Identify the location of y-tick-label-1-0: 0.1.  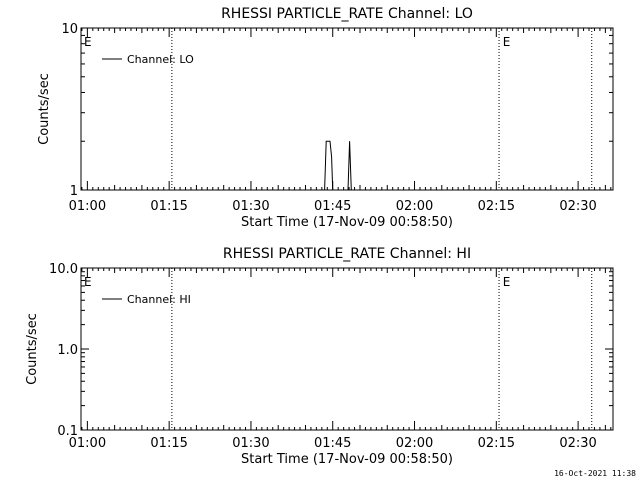
(67, 431).